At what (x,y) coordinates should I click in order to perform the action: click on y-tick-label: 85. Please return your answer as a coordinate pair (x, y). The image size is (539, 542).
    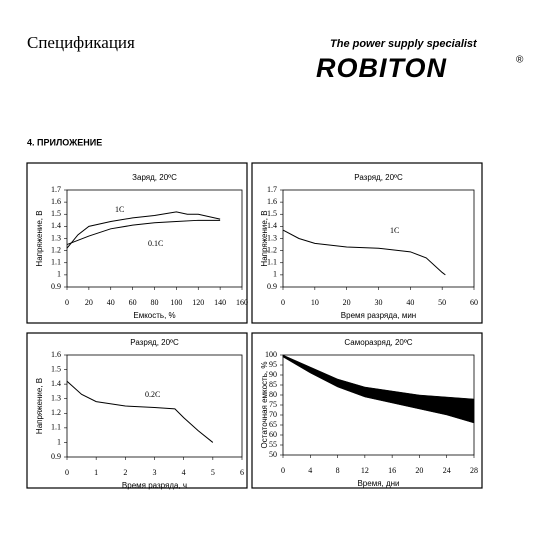
    Looking at the image, I should click on (273, 384).